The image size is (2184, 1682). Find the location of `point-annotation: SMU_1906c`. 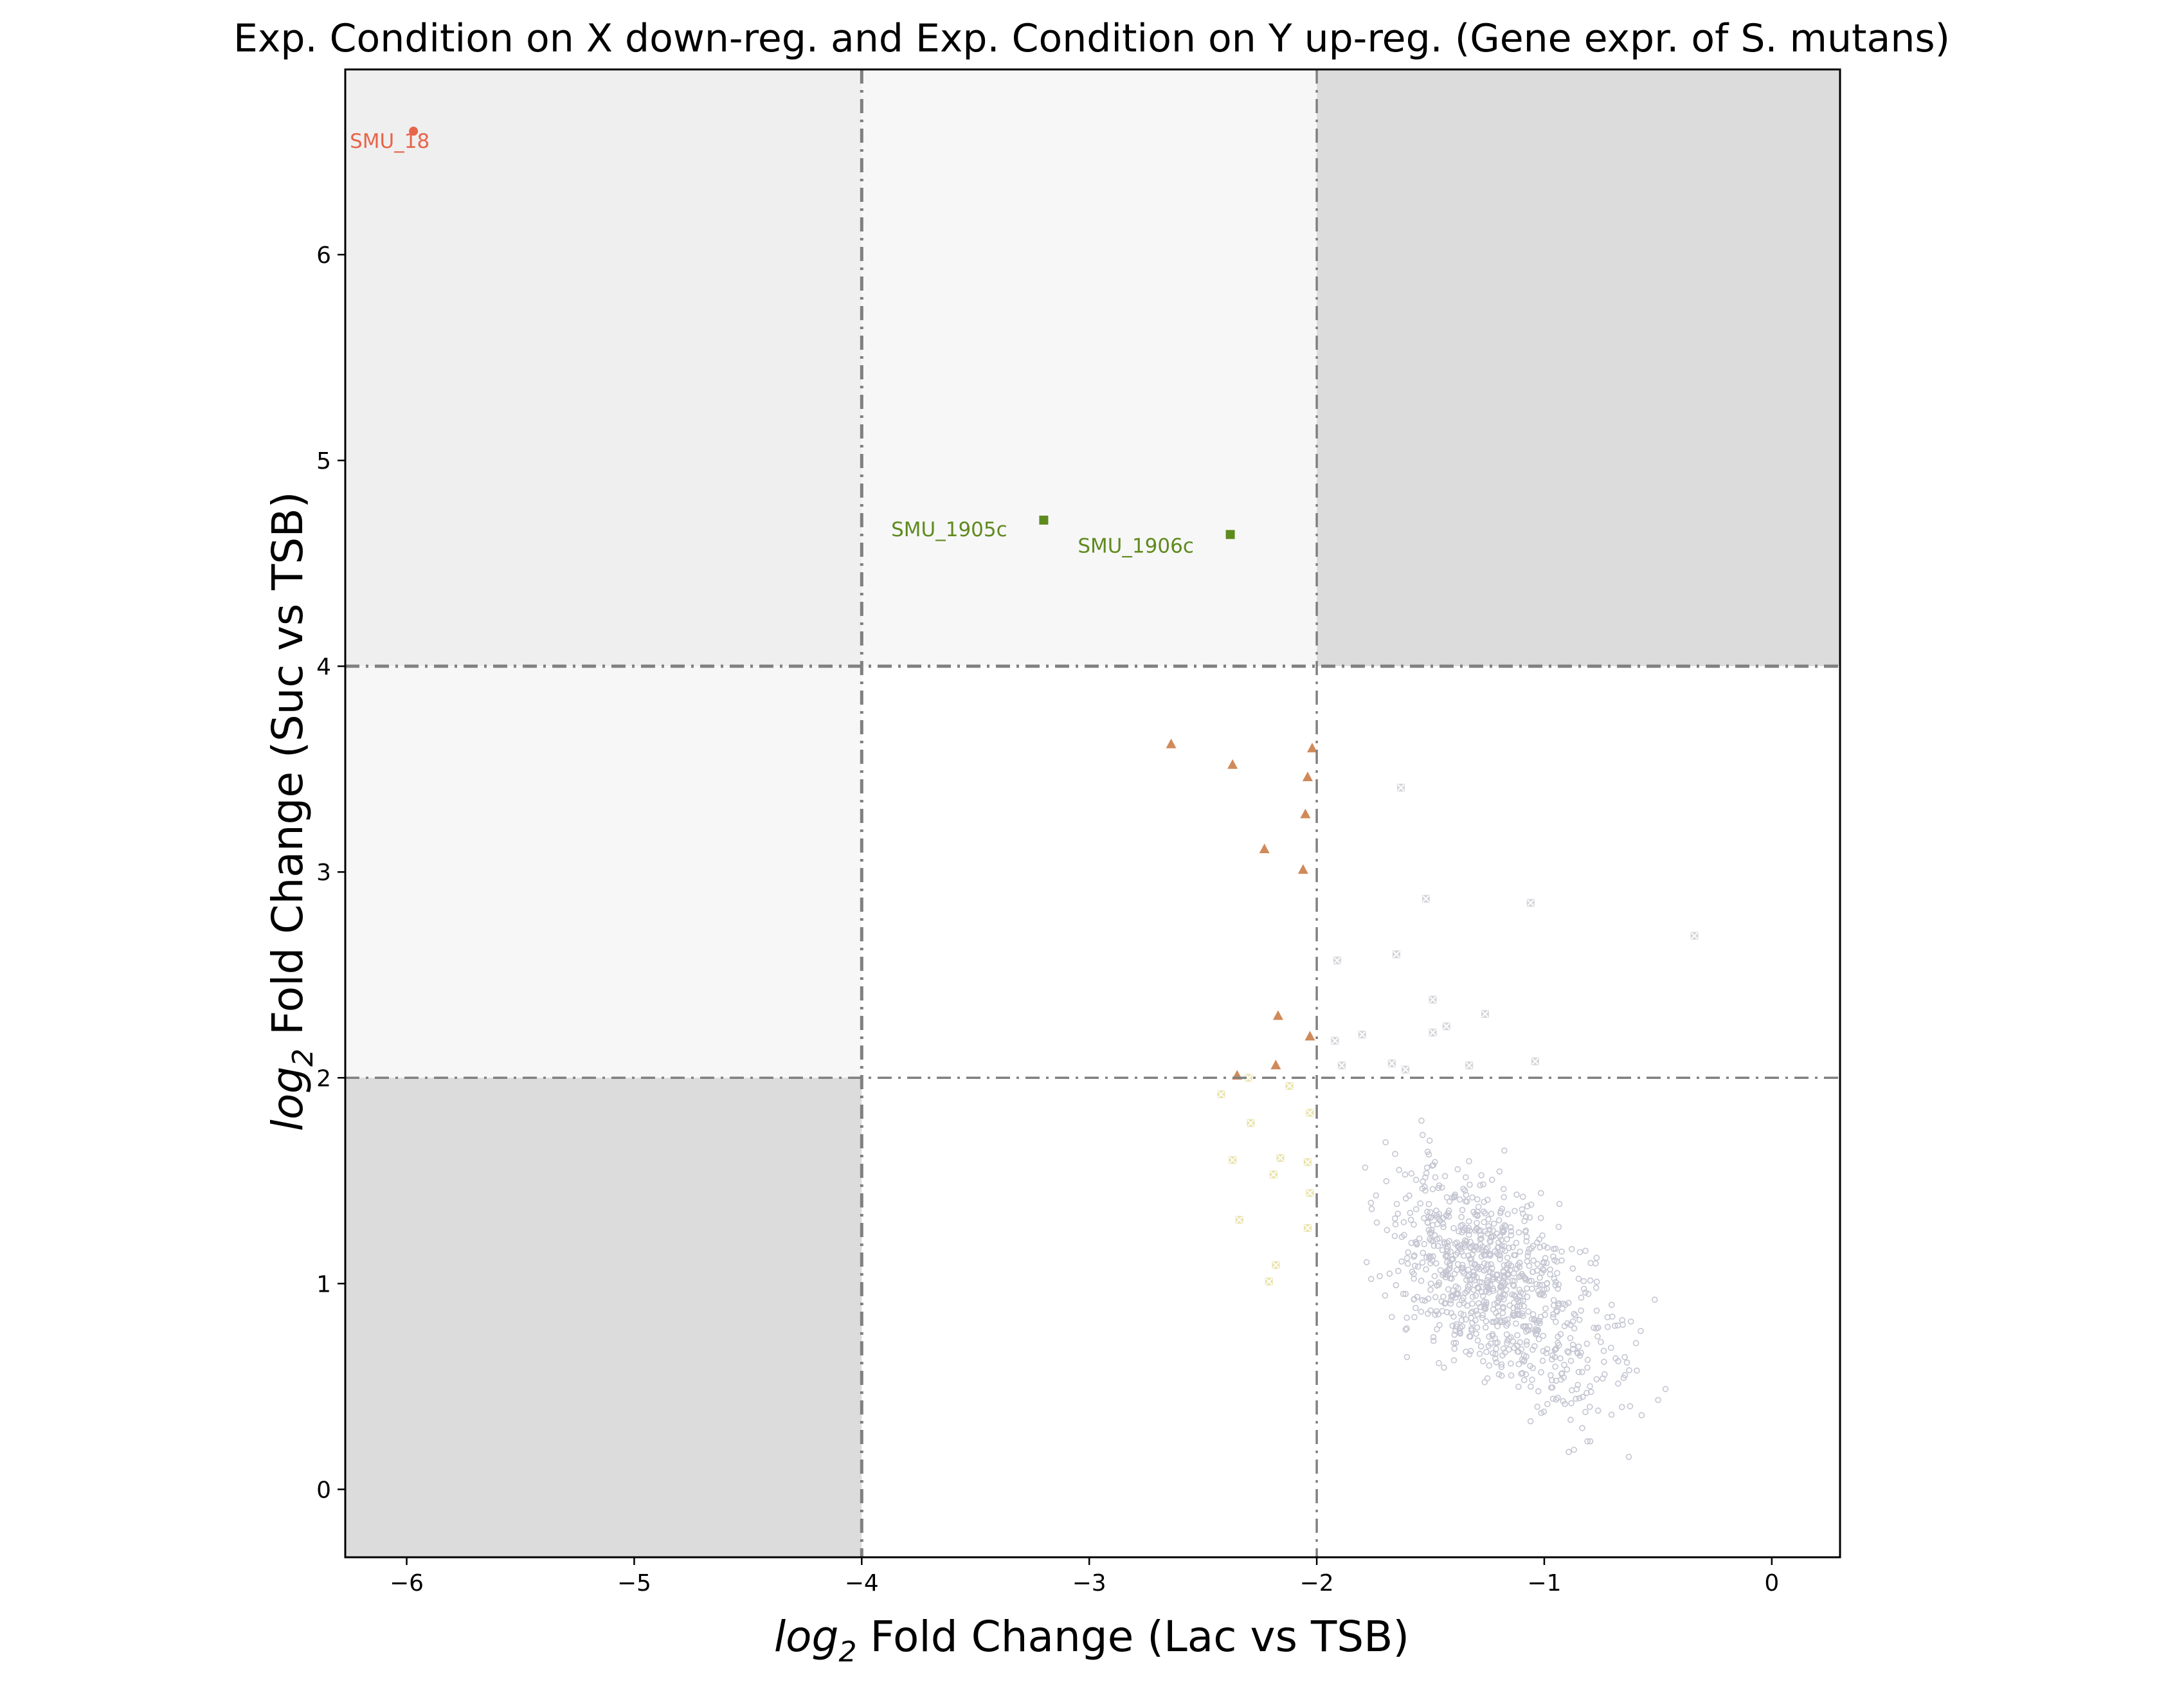

point-annotation: SMU_1906c is located at coordinates (1136, 545).